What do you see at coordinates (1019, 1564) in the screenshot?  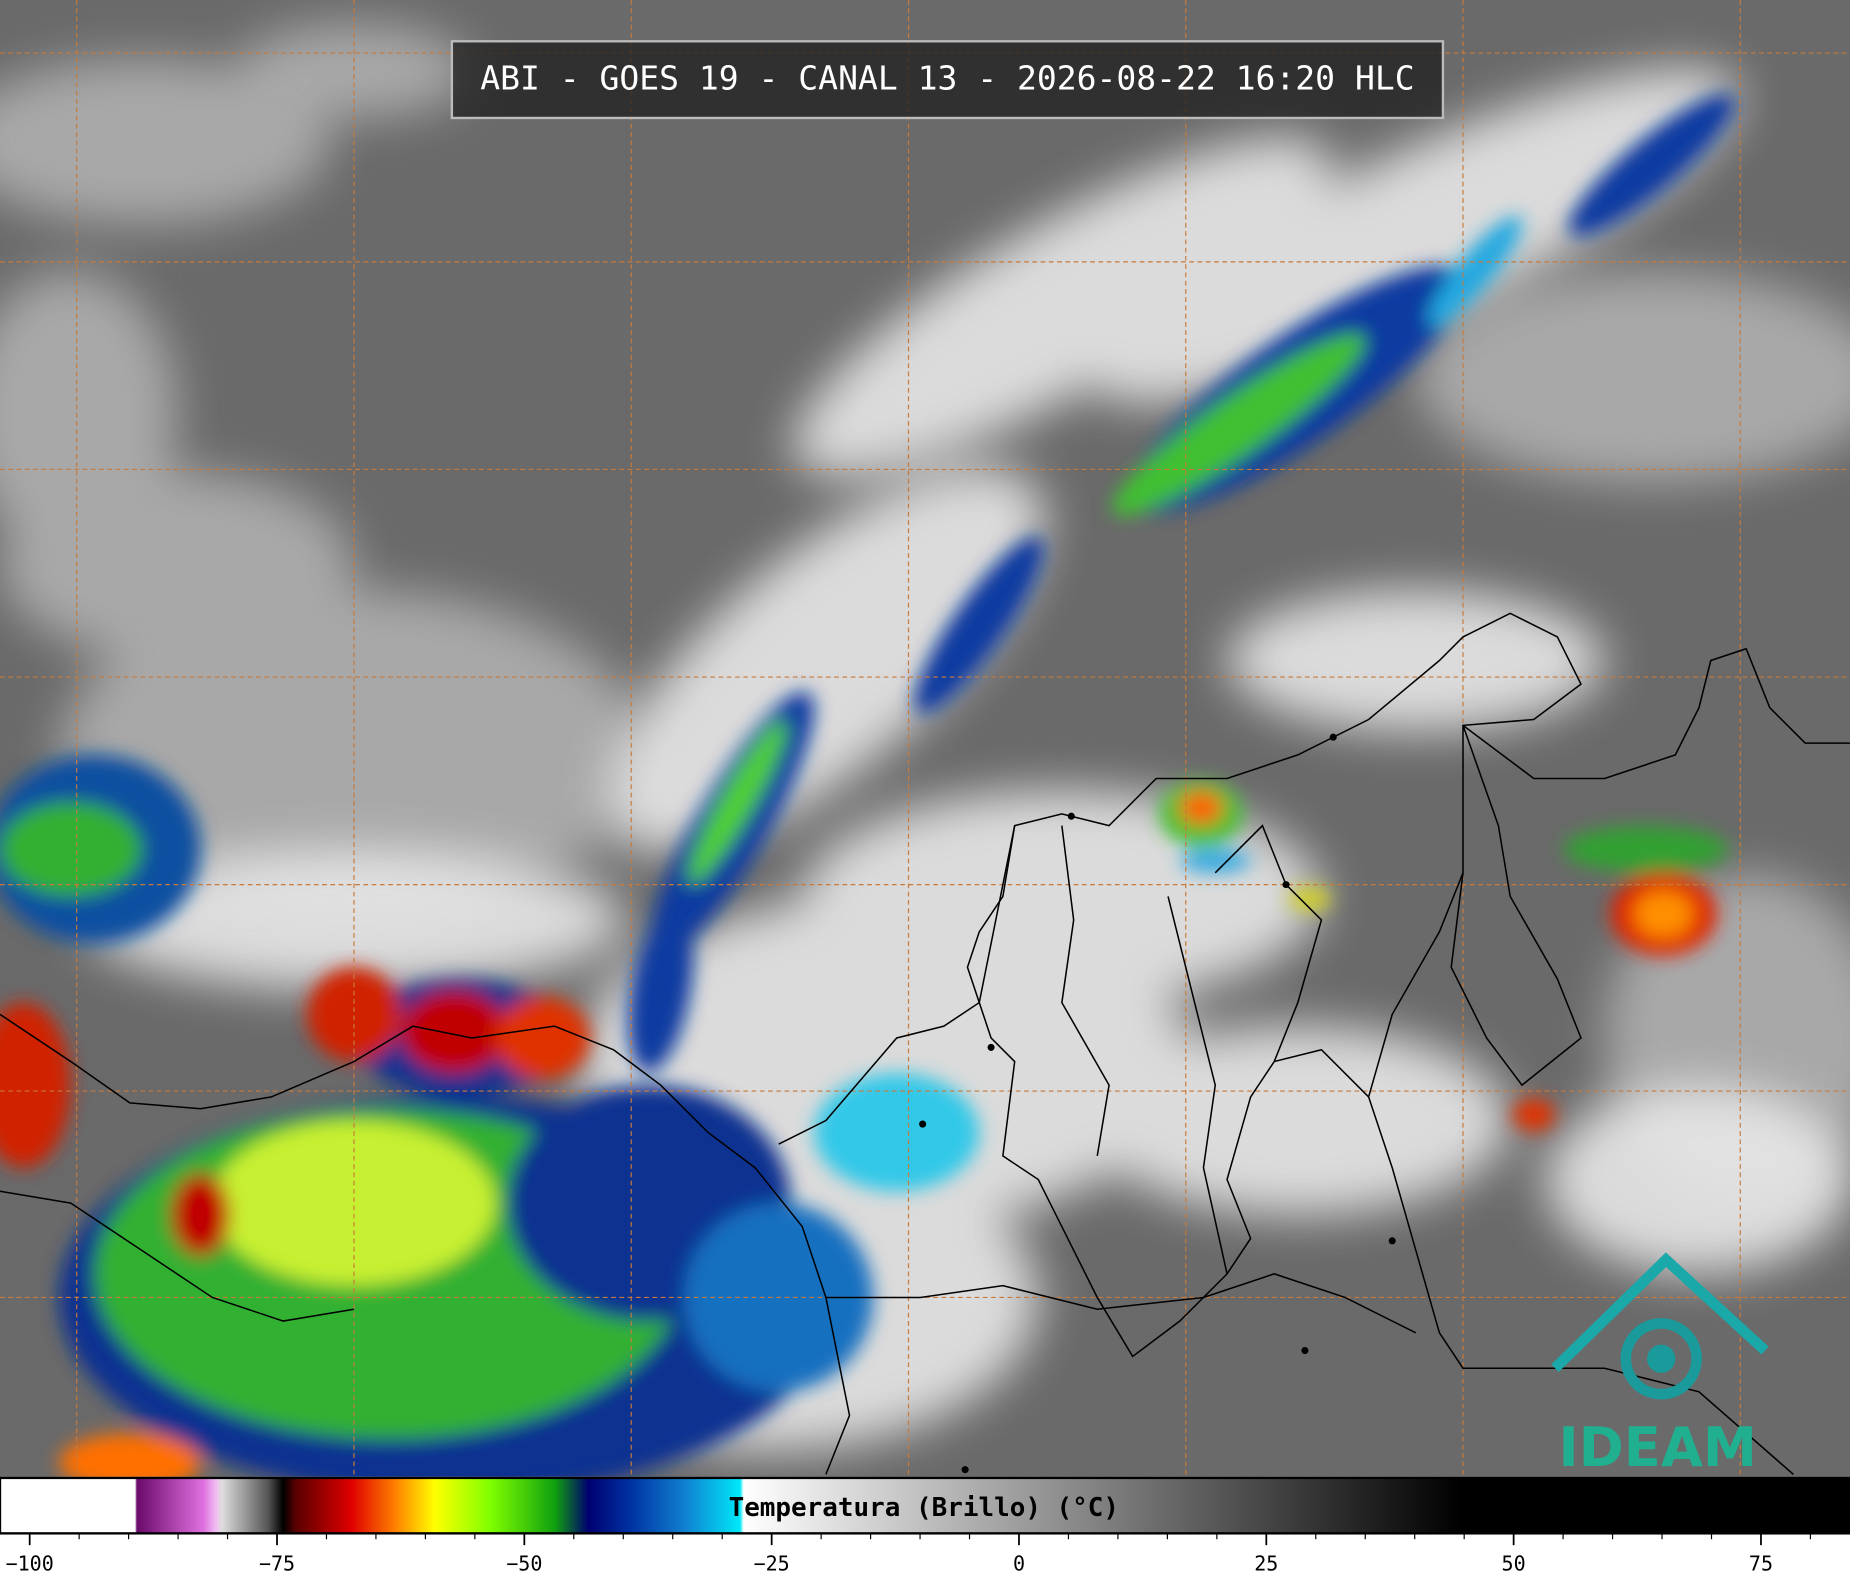 I see `x-tick-label: 0` at bounding box center [1019, 1564].